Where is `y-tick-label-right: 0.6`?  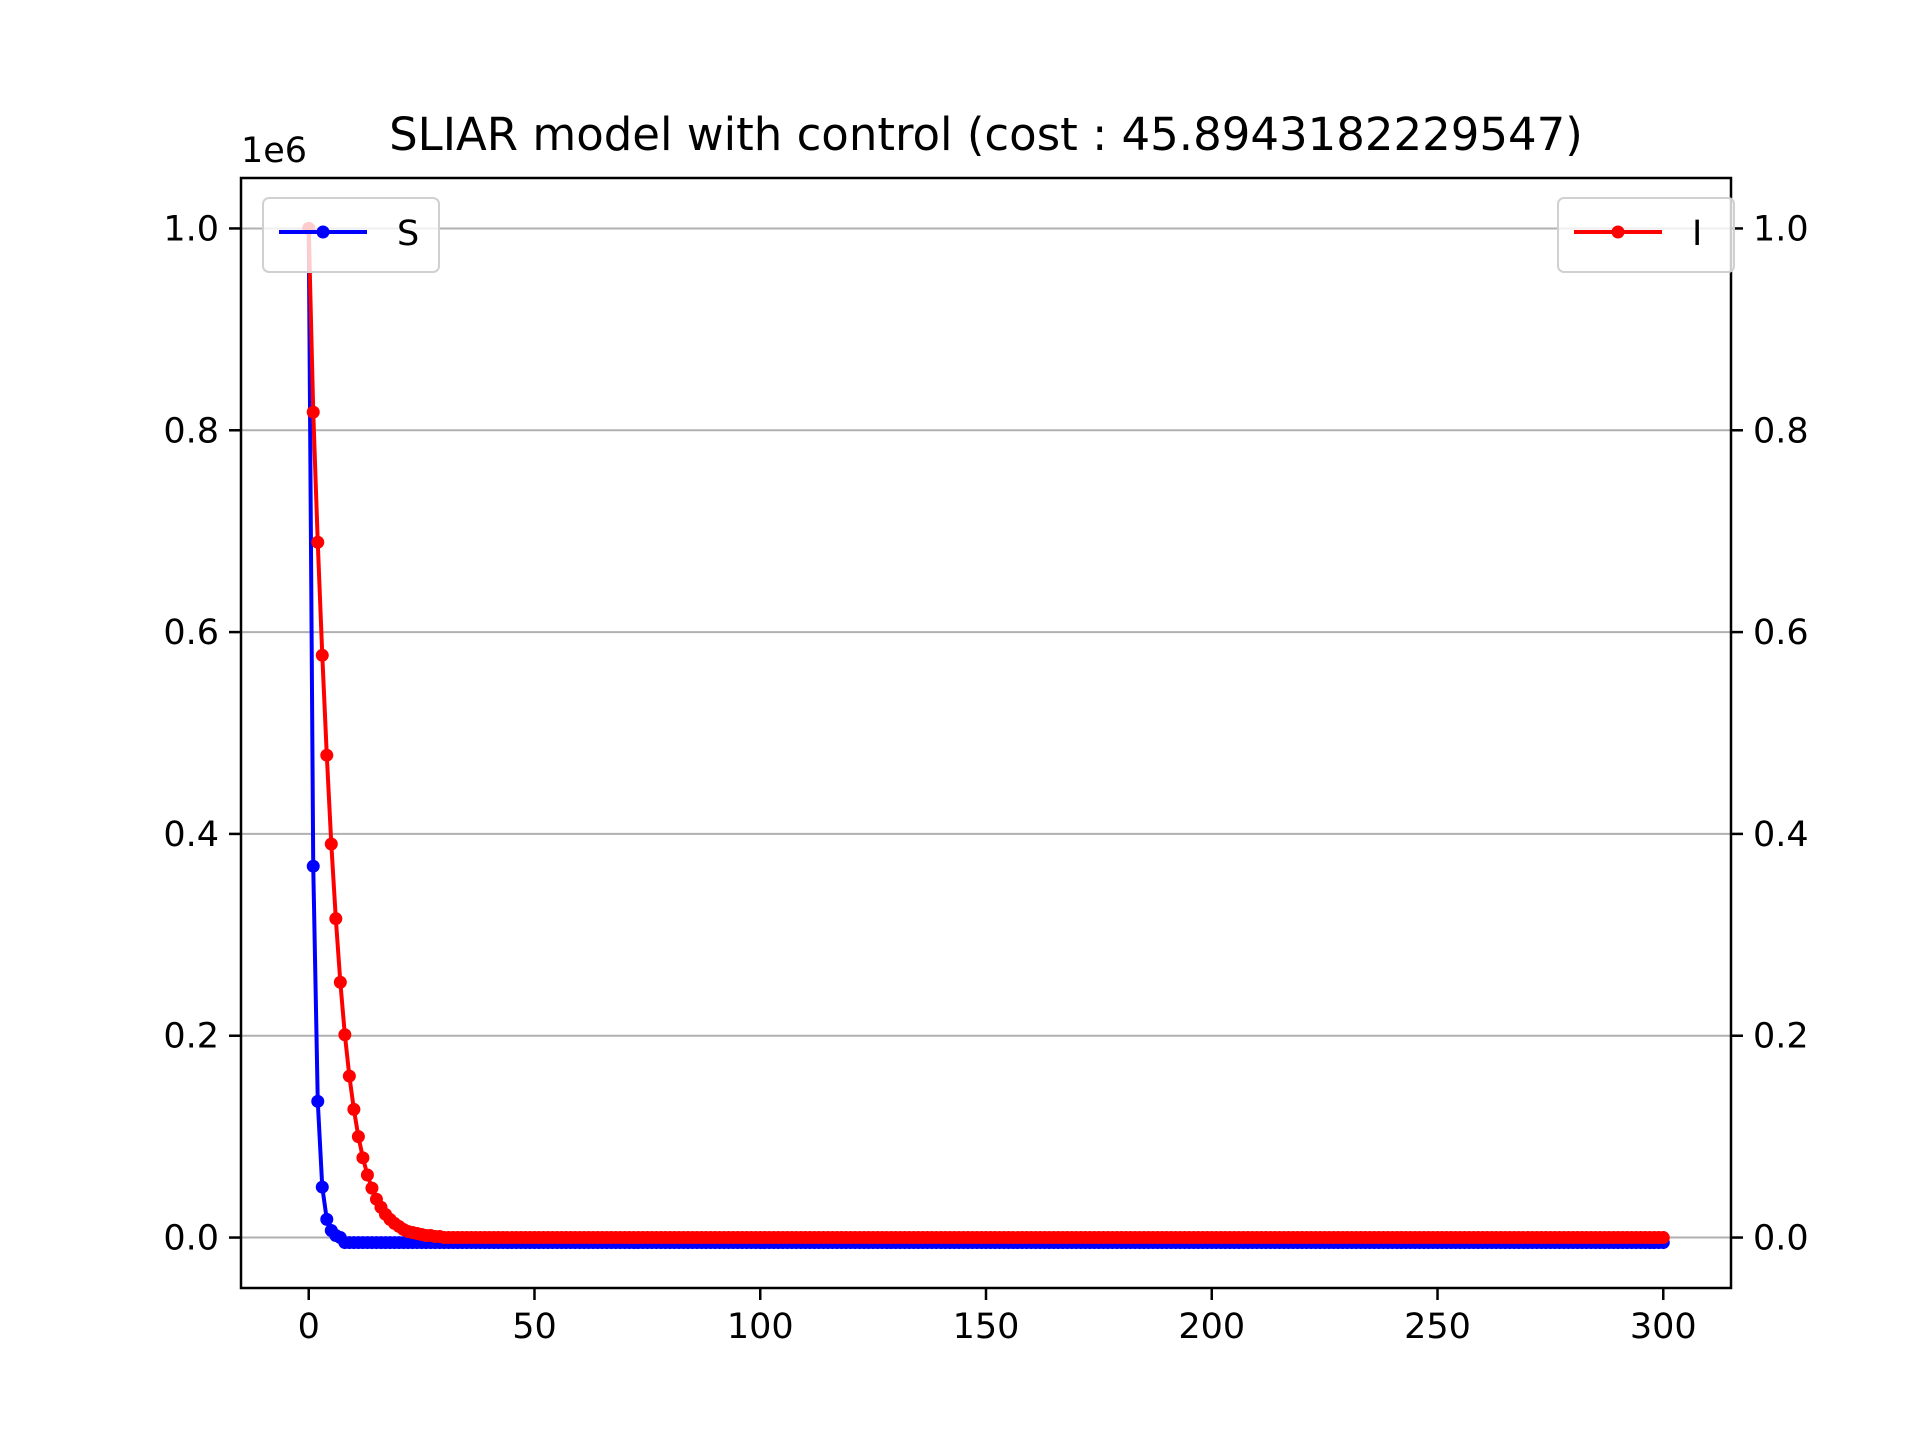 y-tick-label-right: 0.6 is located at coordinates (1781, 633).